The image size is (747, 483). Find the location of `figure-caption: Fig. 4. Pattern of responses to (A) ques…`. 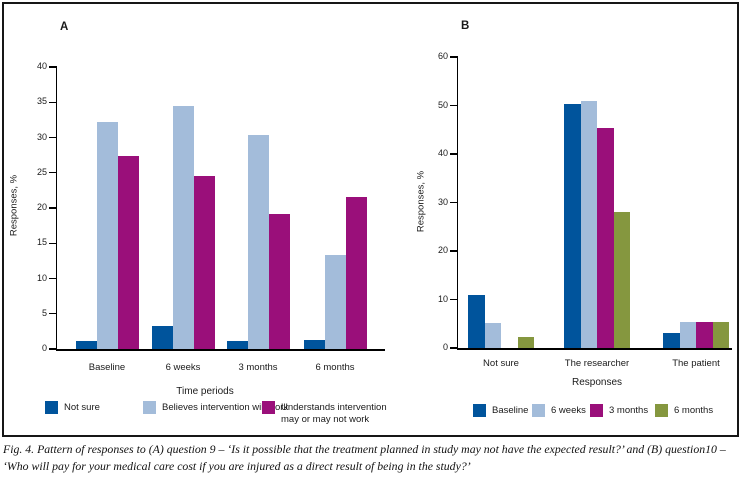

figure-caption: Fig. 4. Pattern of responses to (A) ques… is located at coordinates (364, 457).